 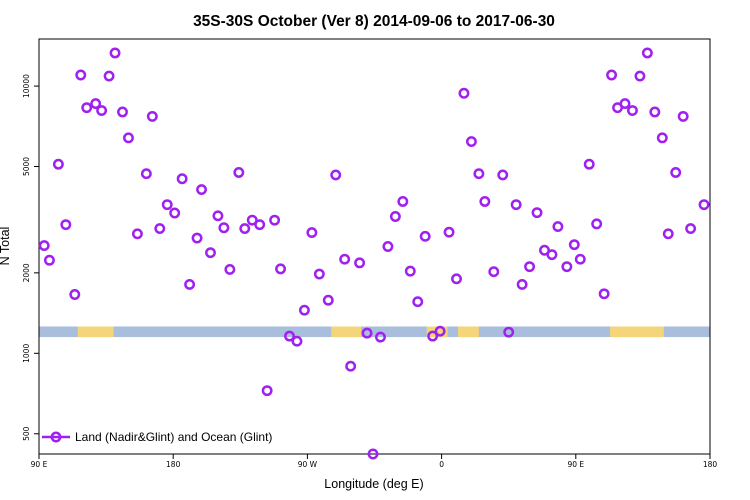 What do you see at coordinates (30, 257) in the screenshot?
I see `y-axis: 500 1000 2000 5000 10000` at bounding box center [30, 257].